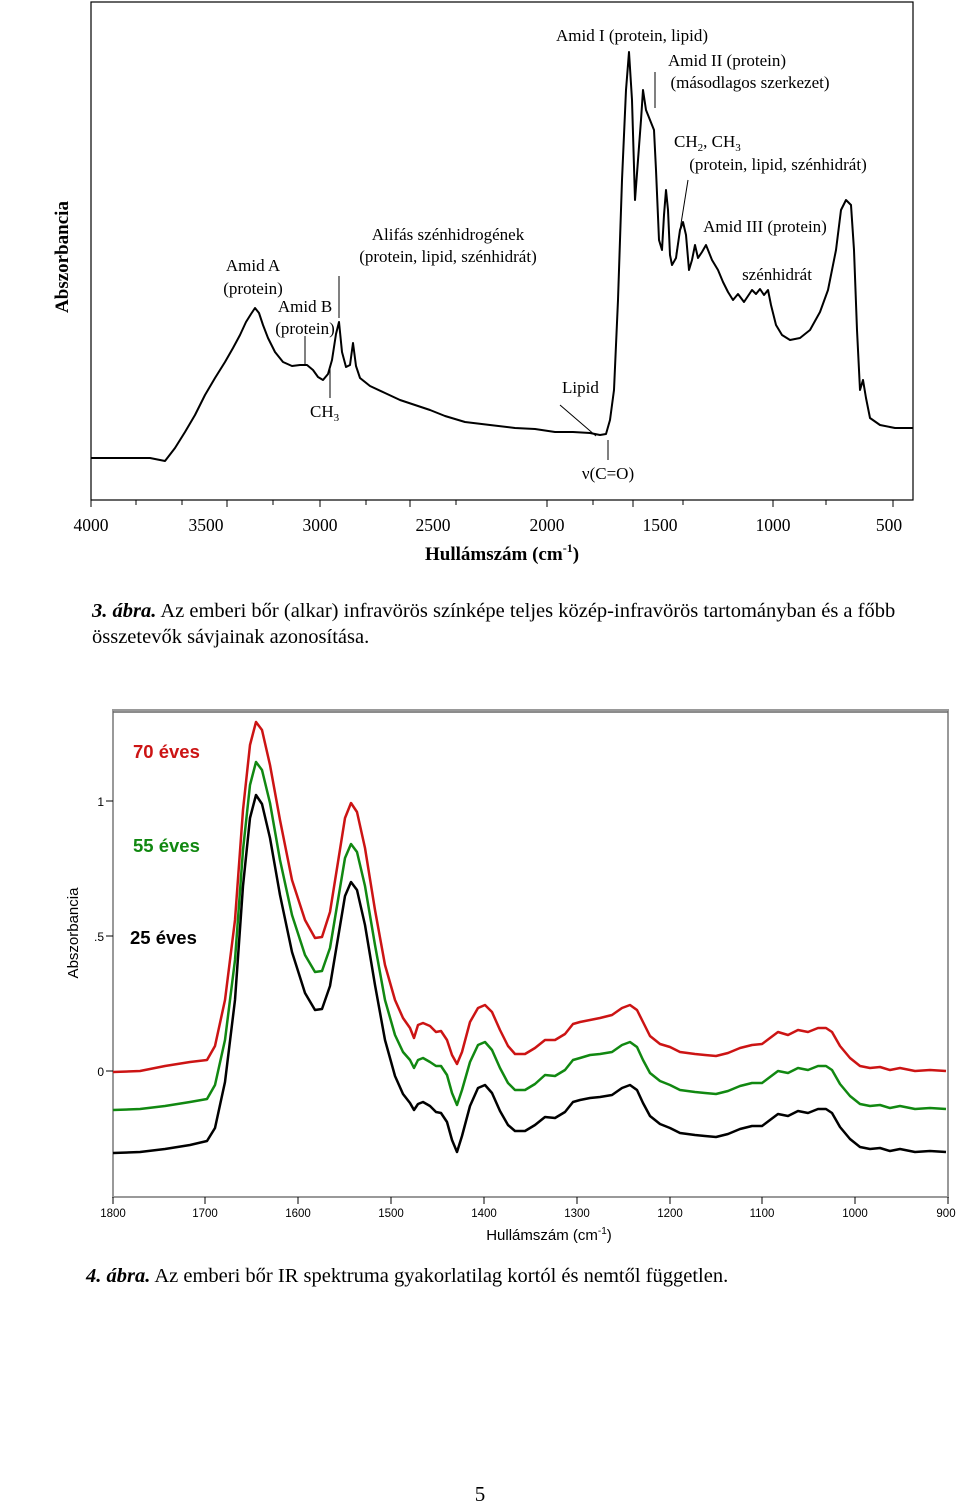 This screenshot has width=960, height=1507. Describe the element at coordinates (448, 256) in the screenshot. I see `annotation-alifas-sub: (protein, lipid, szénhidrát)` at that location.